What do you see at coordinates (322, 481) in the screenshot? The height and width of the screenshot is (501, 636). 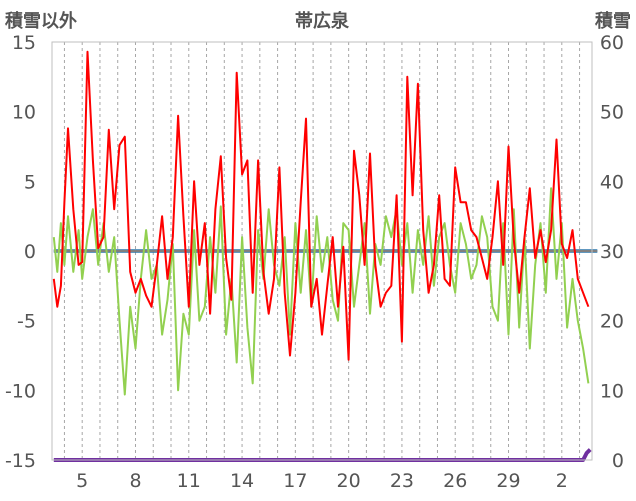 I see `x-tick-labels: 5 8 11 14 17 20 23 26 29 2` at bounding box center [322, 481].